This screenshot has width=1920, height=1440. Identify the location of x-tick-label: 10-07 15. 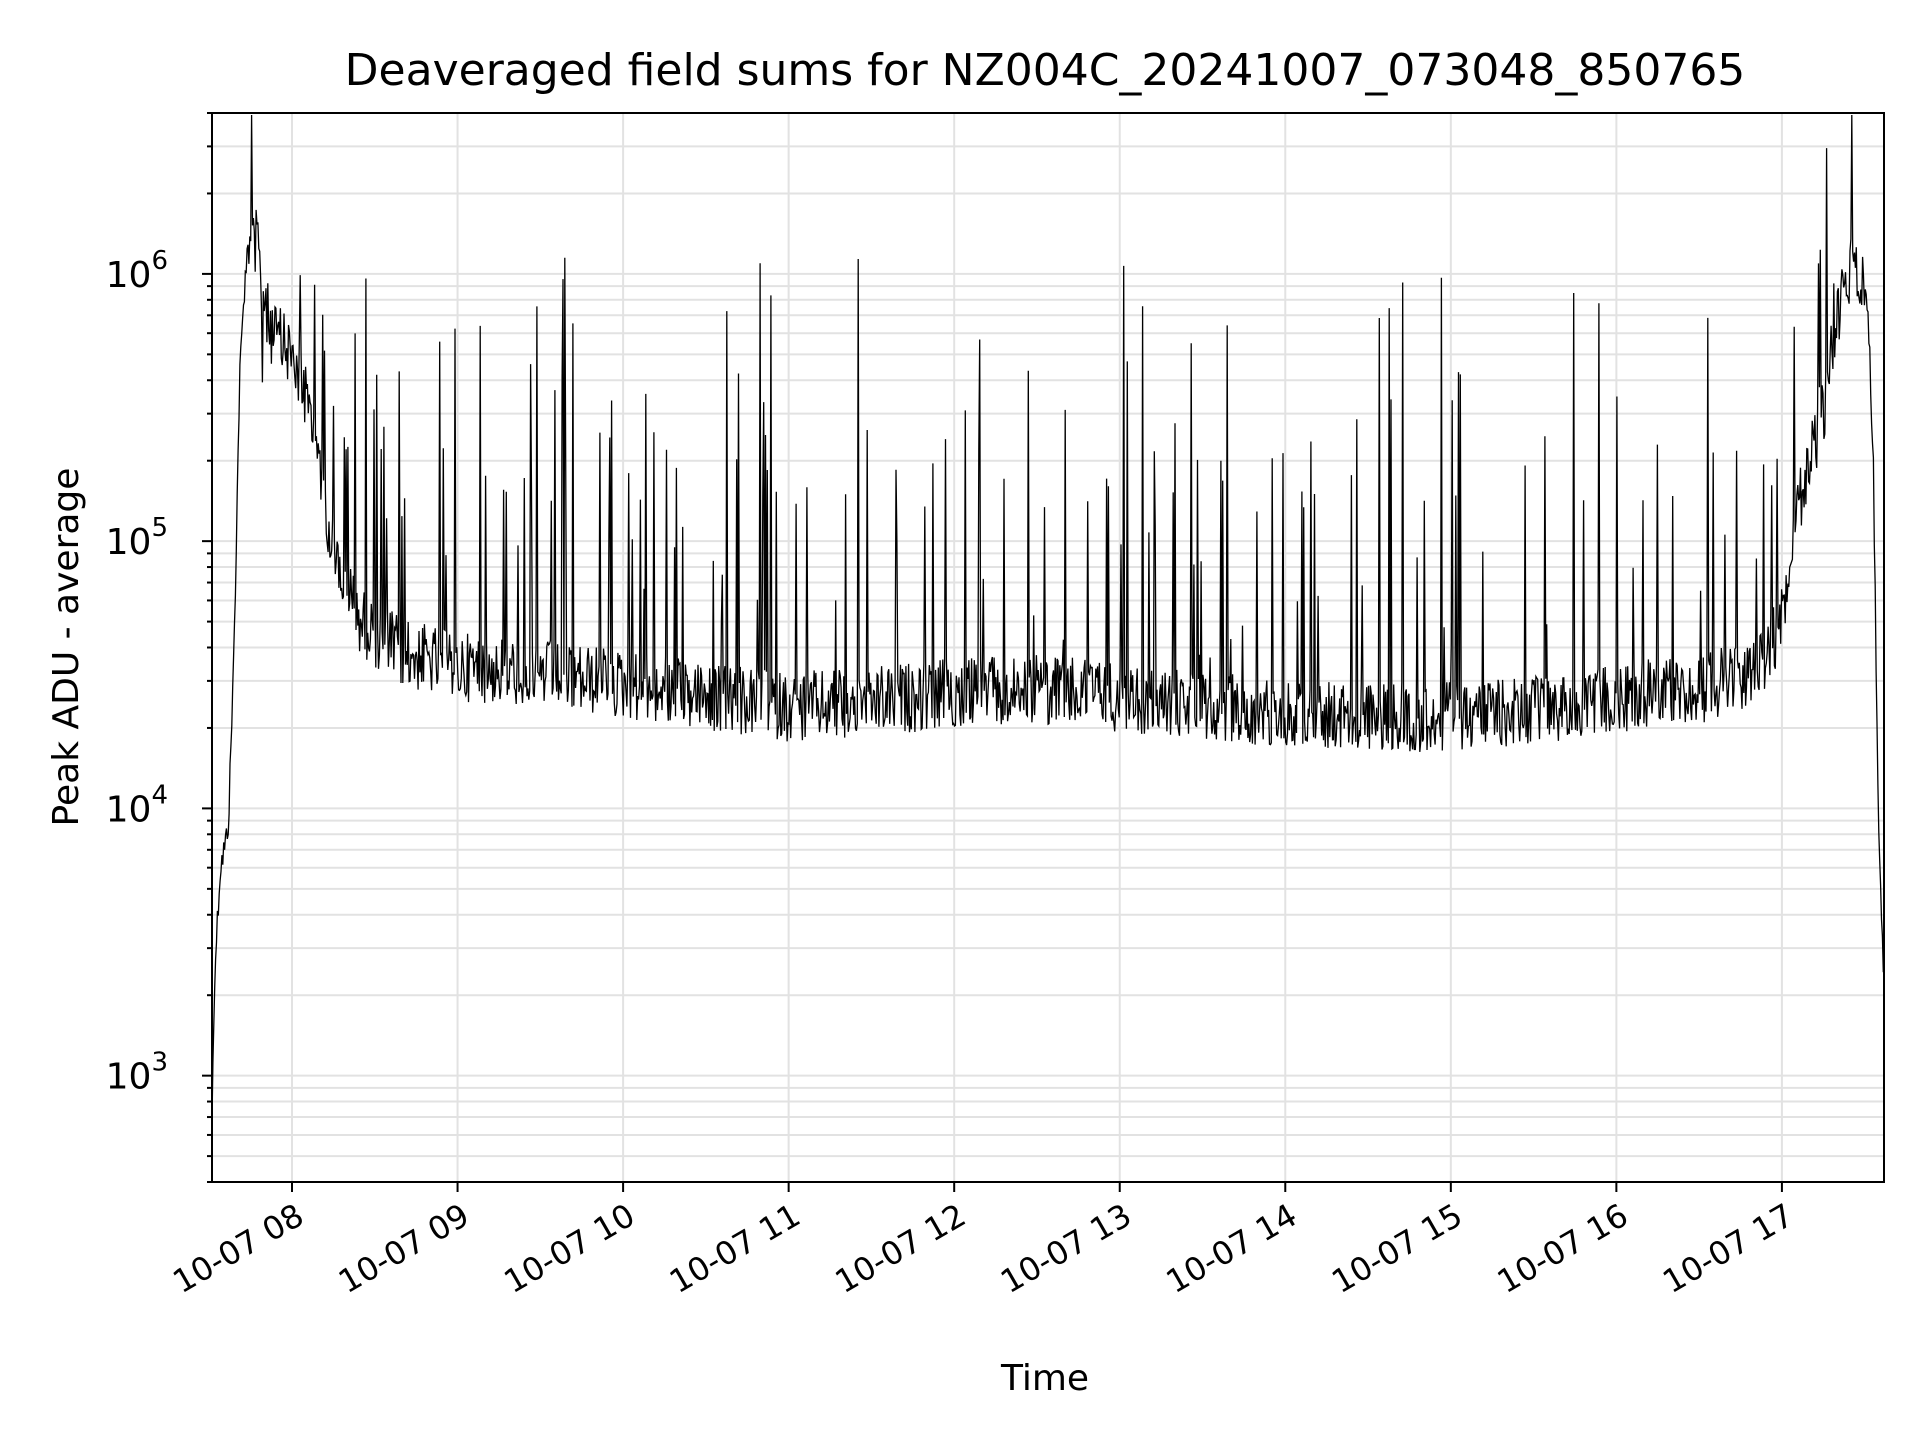
(1397, 1248).